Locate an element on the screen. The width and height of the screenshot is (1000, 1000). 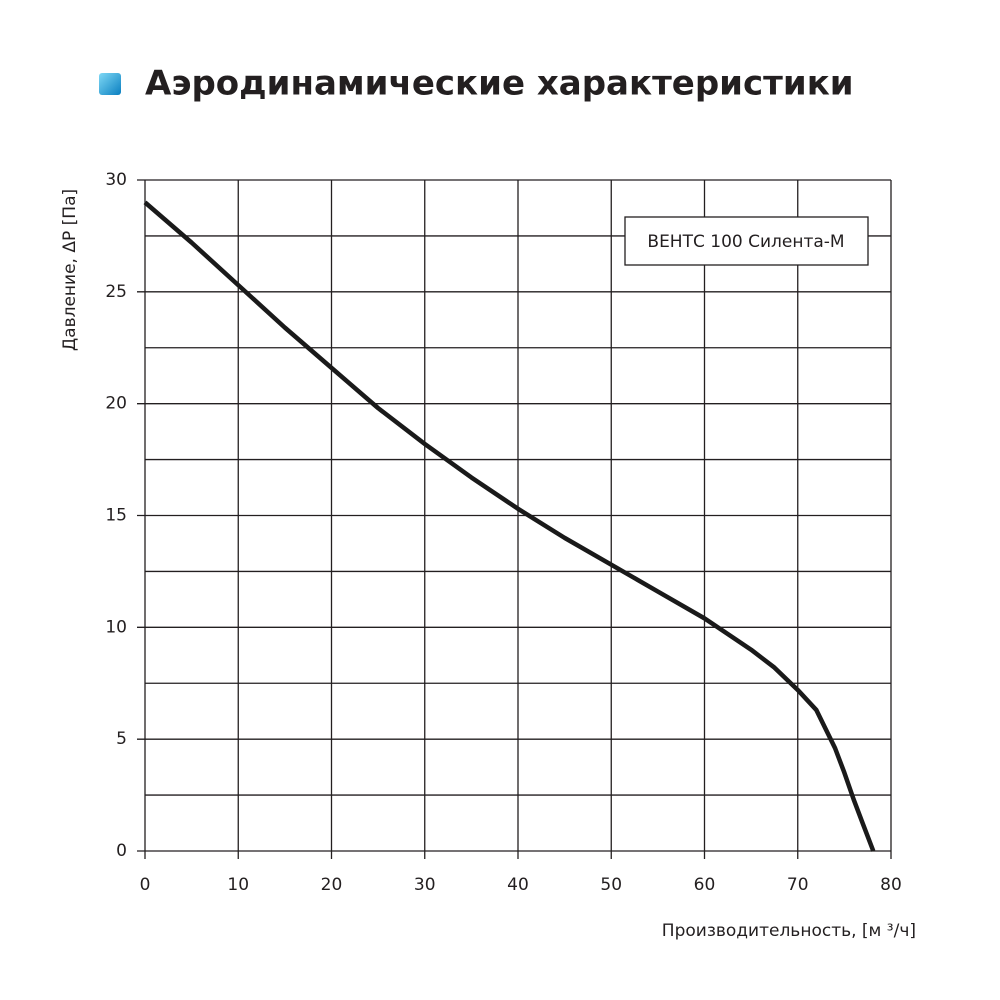
y-tick-label: 30 is located at coordinates (116, 180).